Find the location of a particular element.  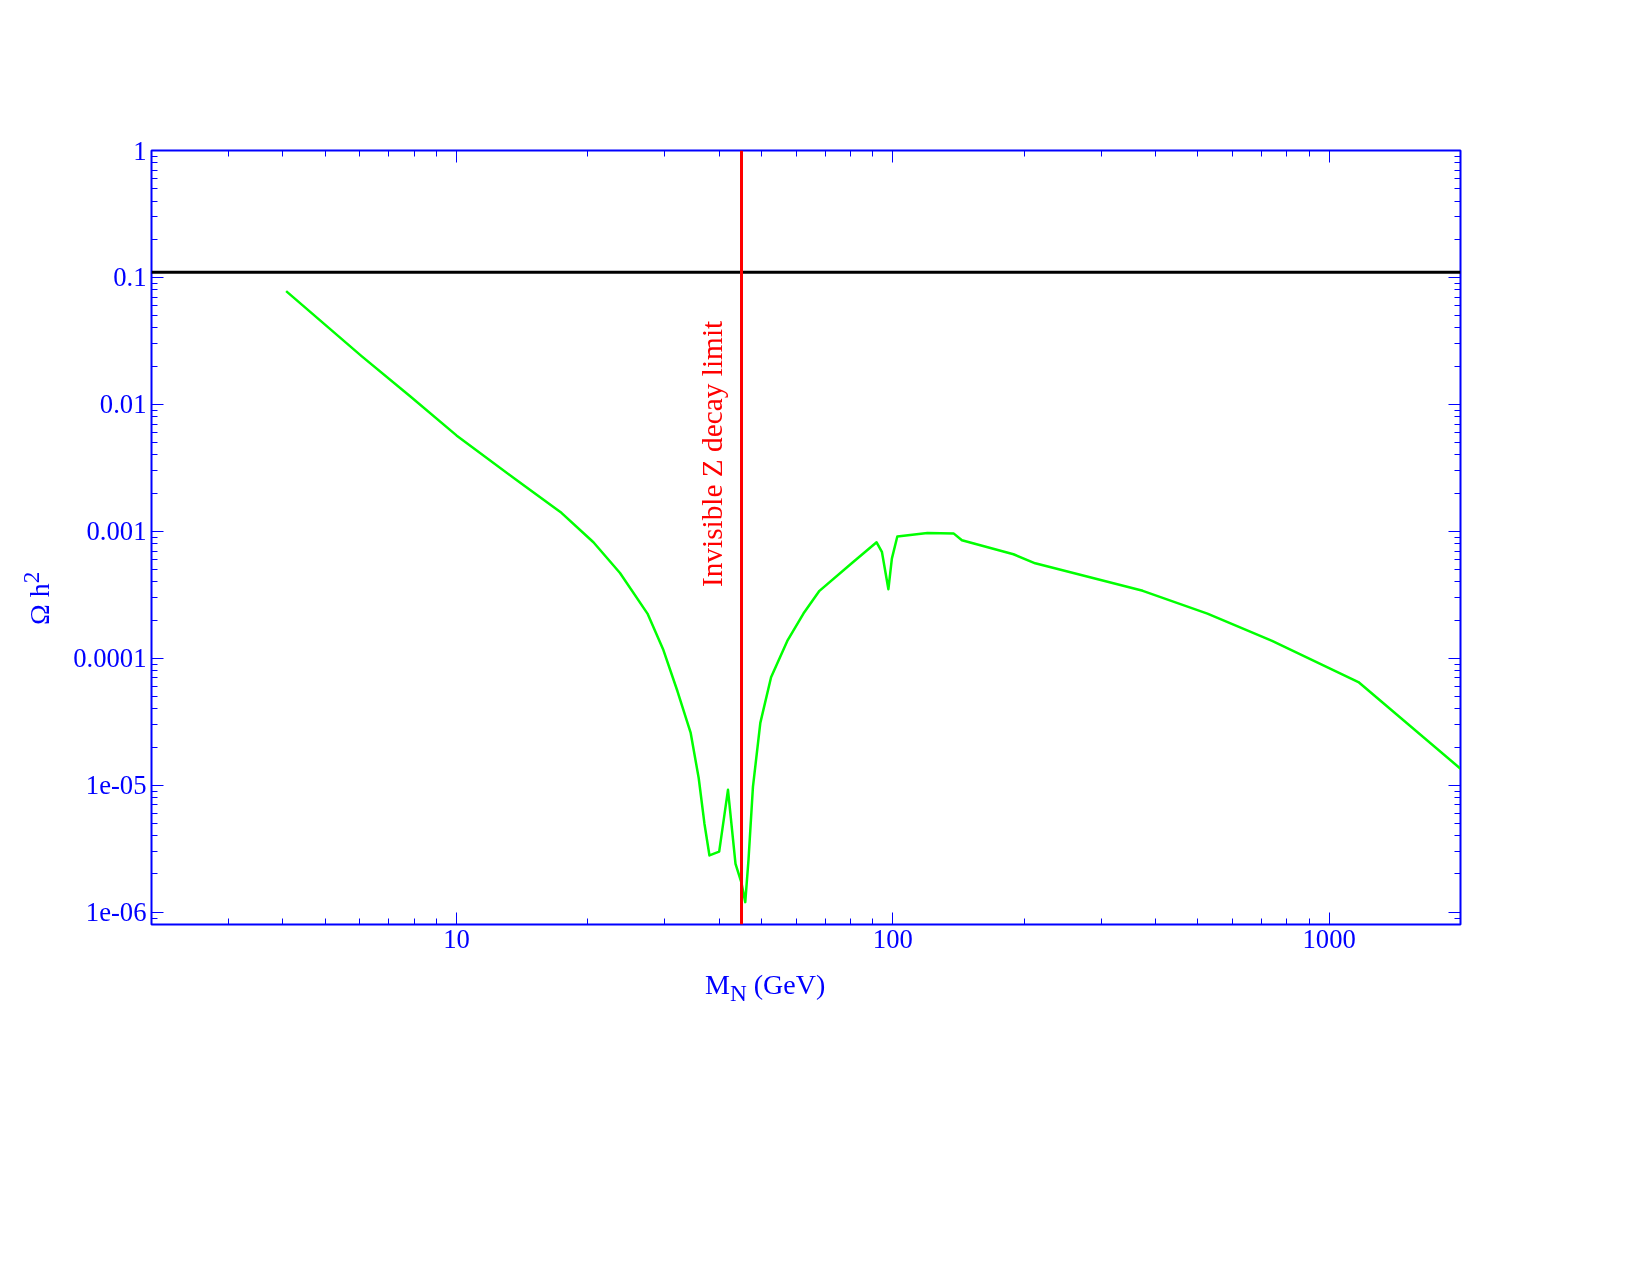

y-tick-label: 1e-05 is located at coordinates (116, 785).